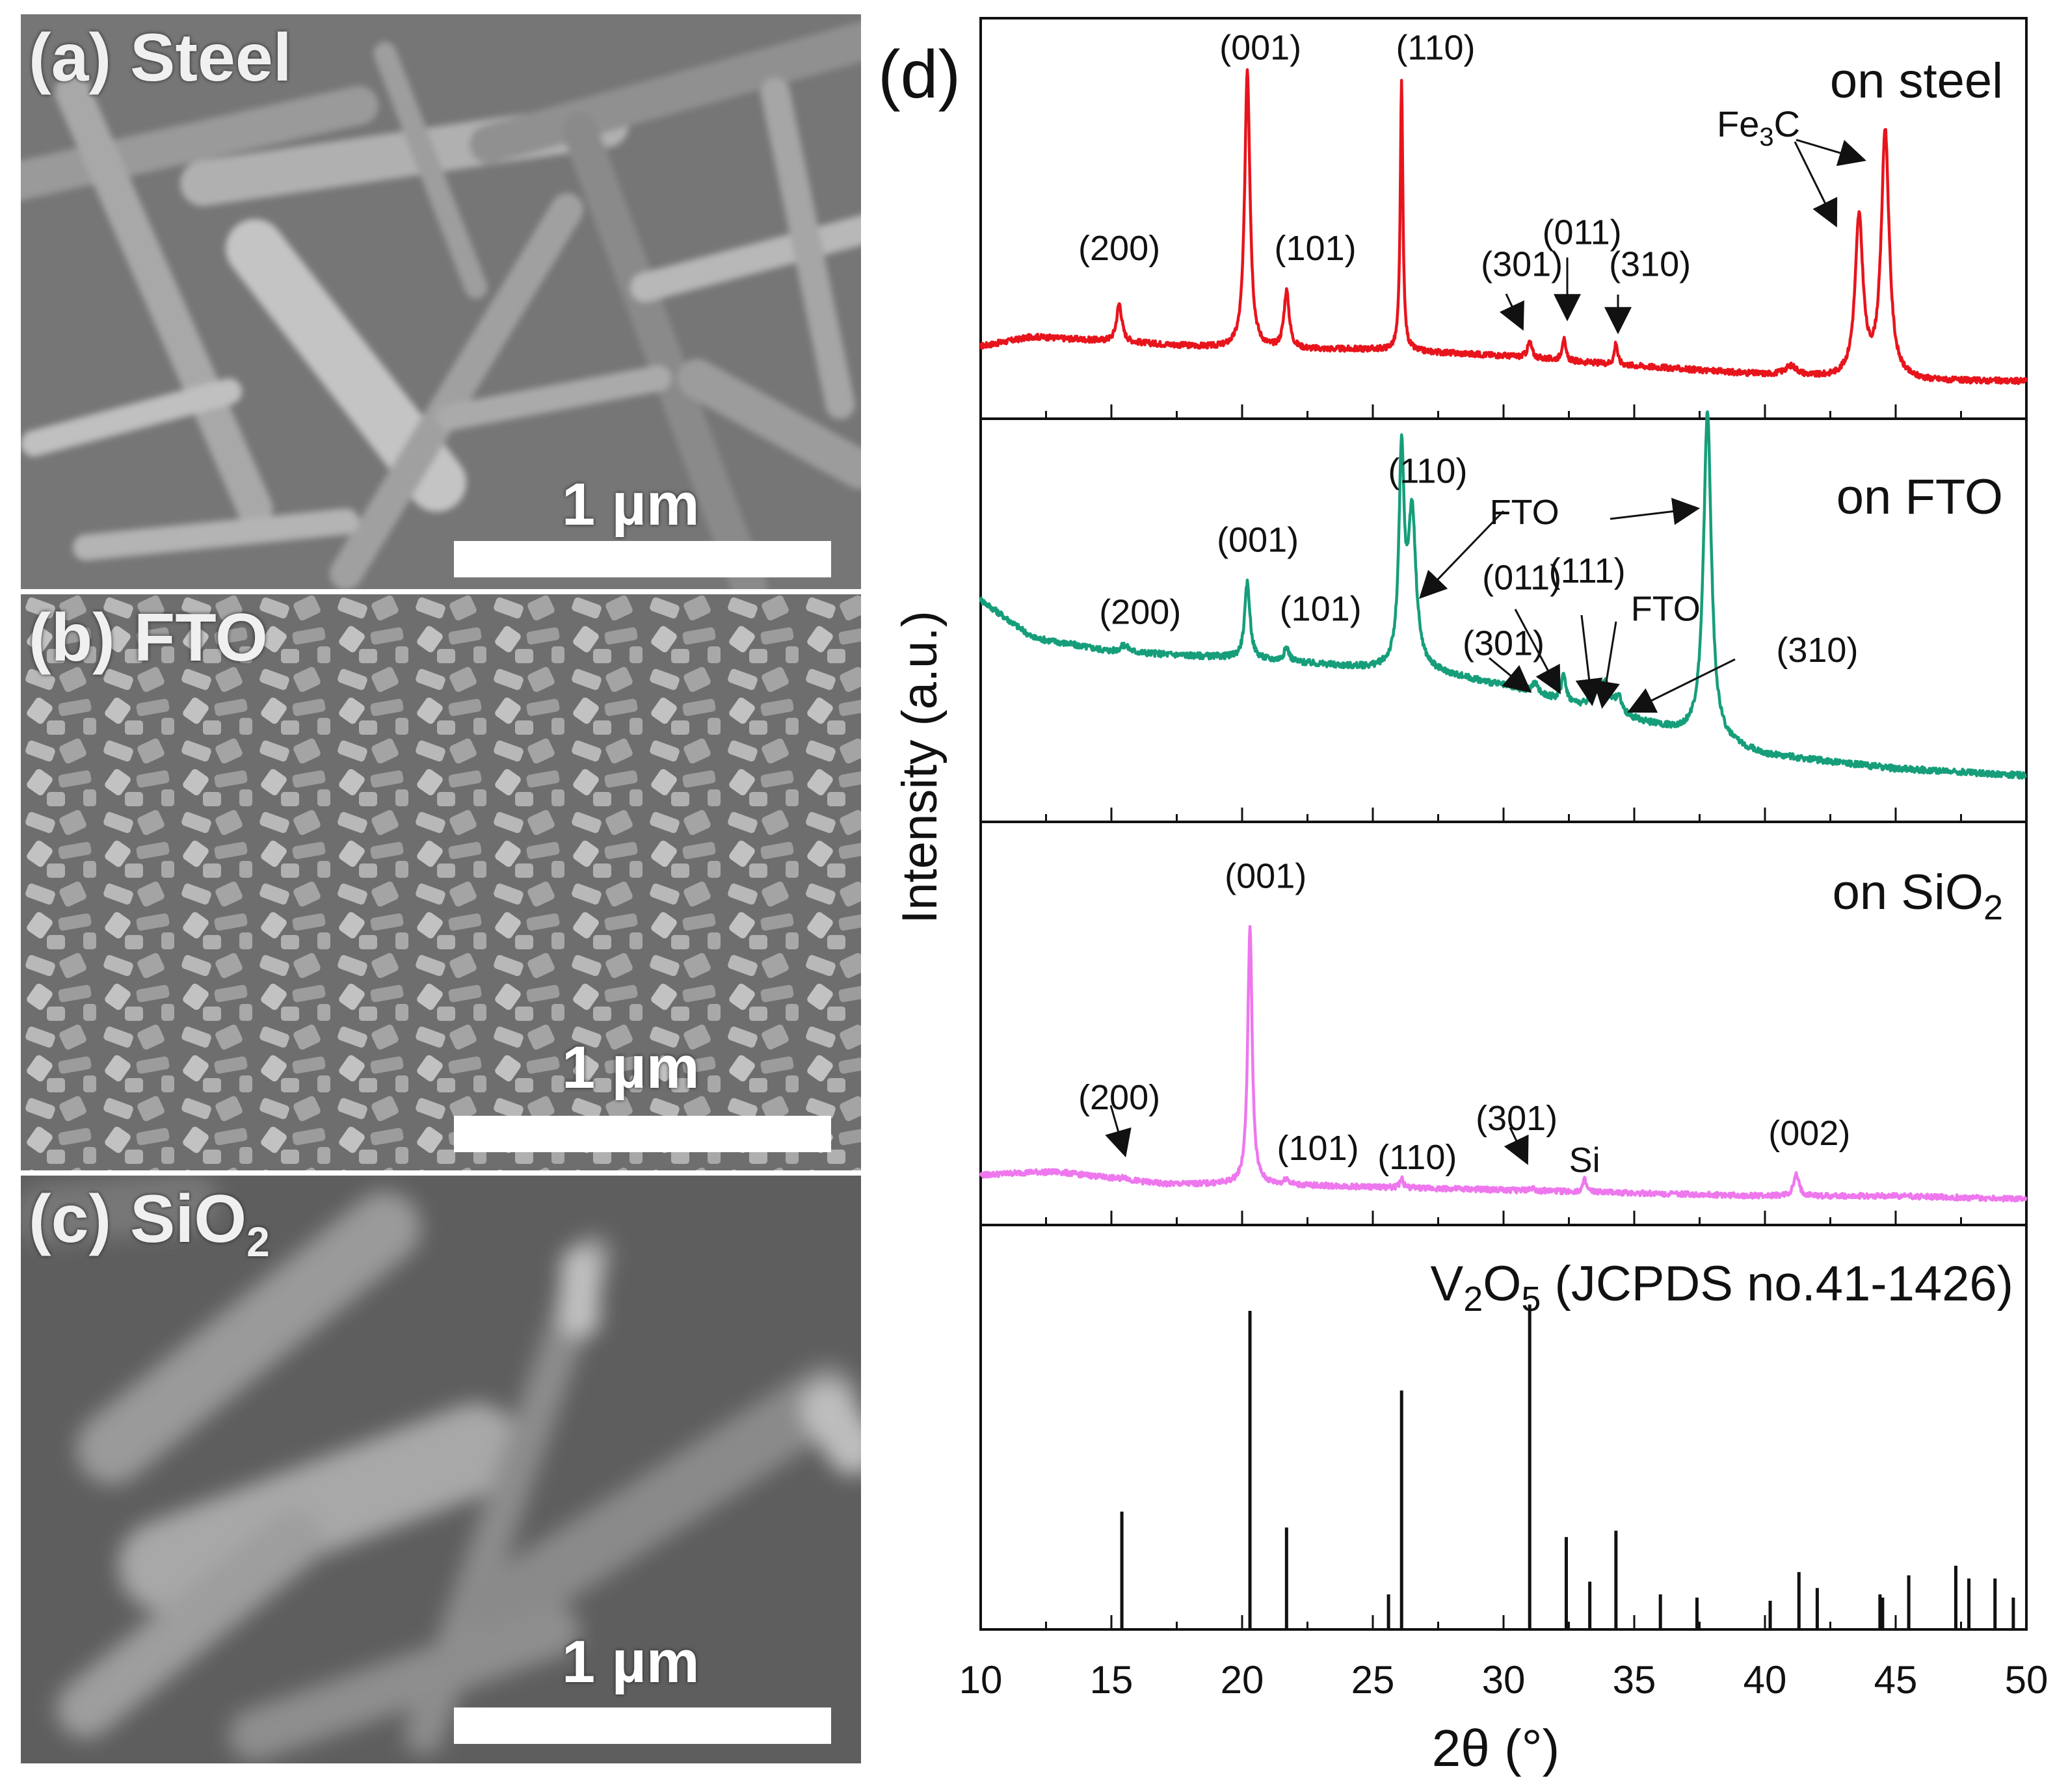 This screenshot has width=2055, height=1792. What do you see at coordinates (1587, 570) in the screenshot?
I see `peak-label: (111)` at bounding box center [1587, 570].